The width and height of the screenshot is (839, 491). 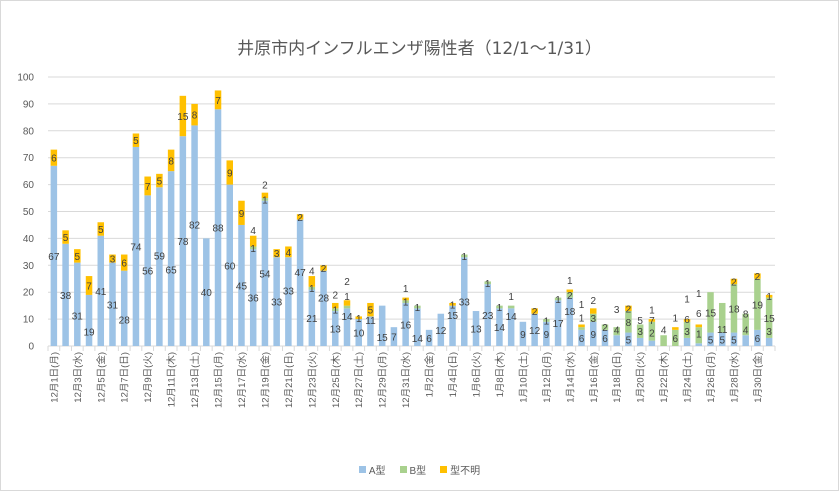 What do you see at coordinates (101, 377) in the screenshot?
I see `x-tick-label: 12月5日(金)` at bounding box center [101, 377].